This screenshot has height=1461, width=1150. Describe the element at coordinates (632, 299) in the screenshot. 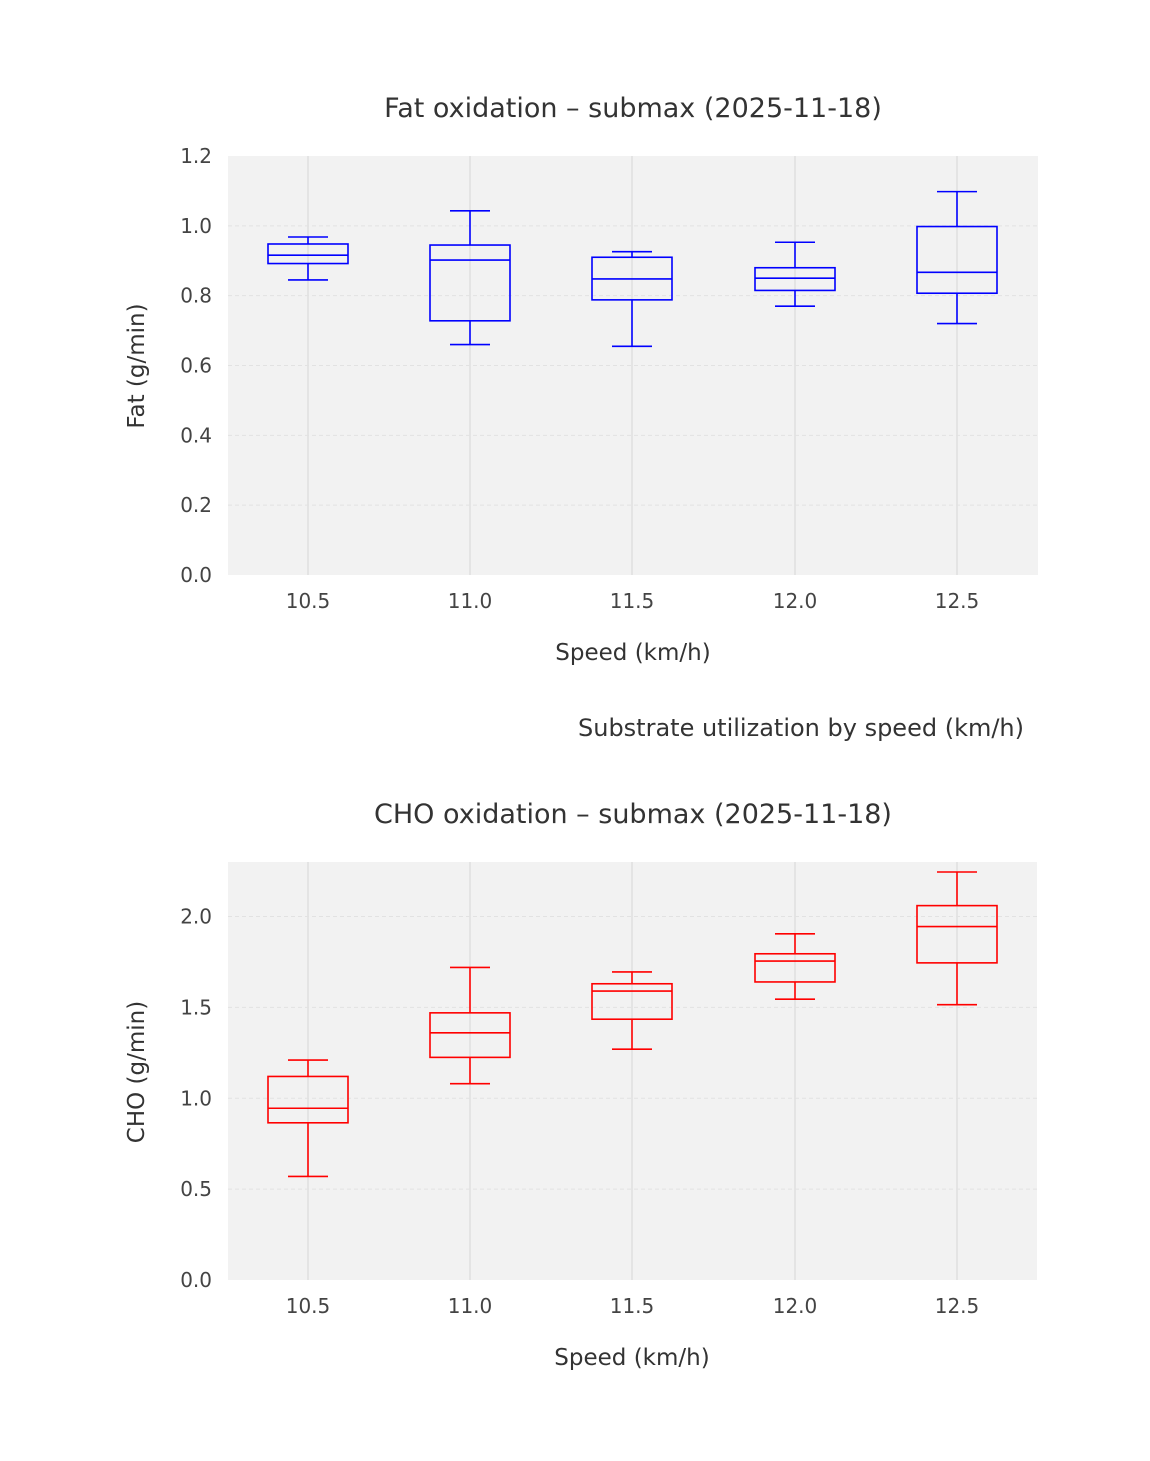

I see `fat-box-11.5` at that location.